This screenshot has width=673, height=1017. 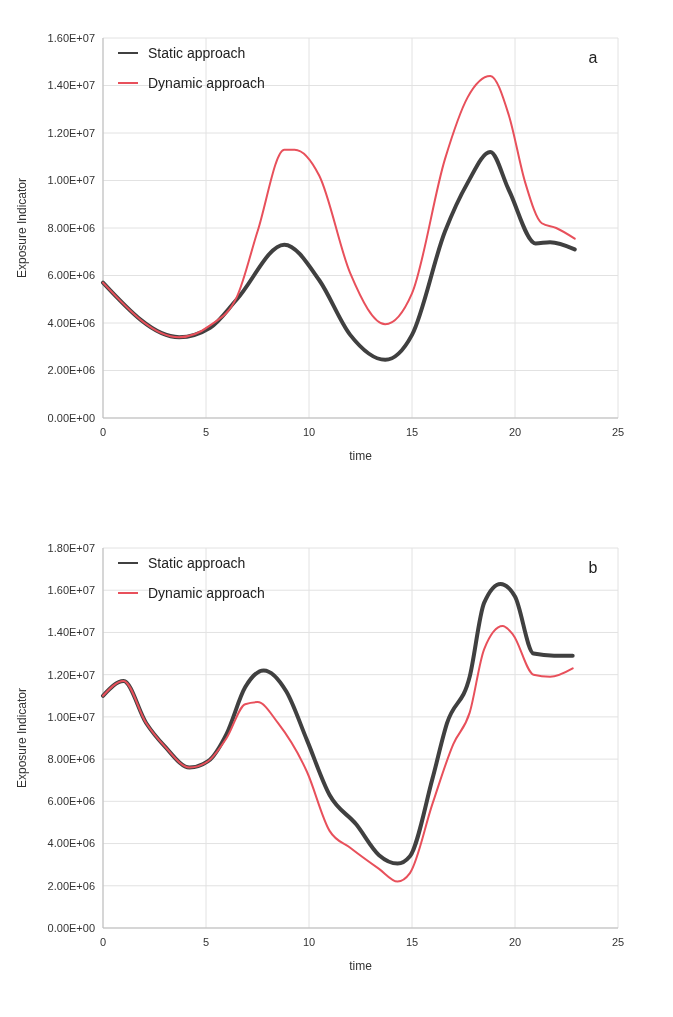 I want to click on annotation: a, so click(x=593, y=57).